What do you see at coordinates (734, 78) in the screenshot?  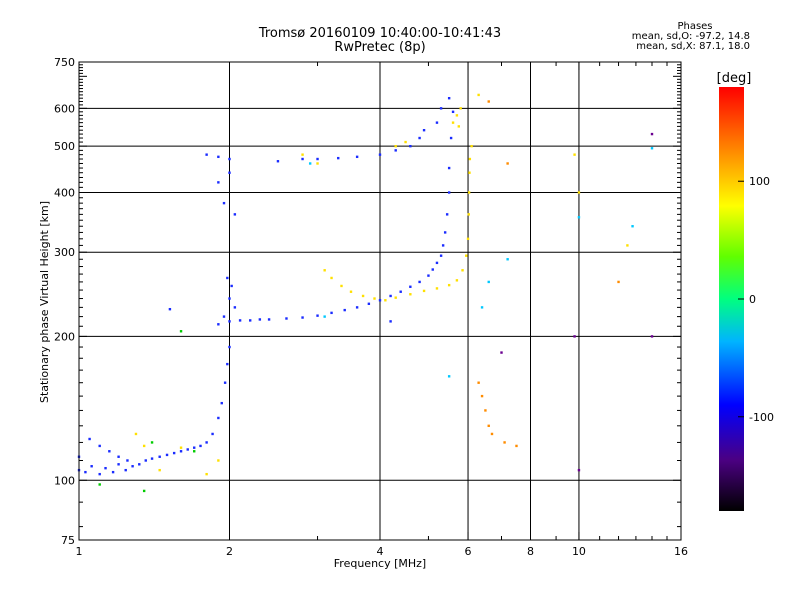 I see `colorbar-label: [deg]` at bounding box center [734, 78].